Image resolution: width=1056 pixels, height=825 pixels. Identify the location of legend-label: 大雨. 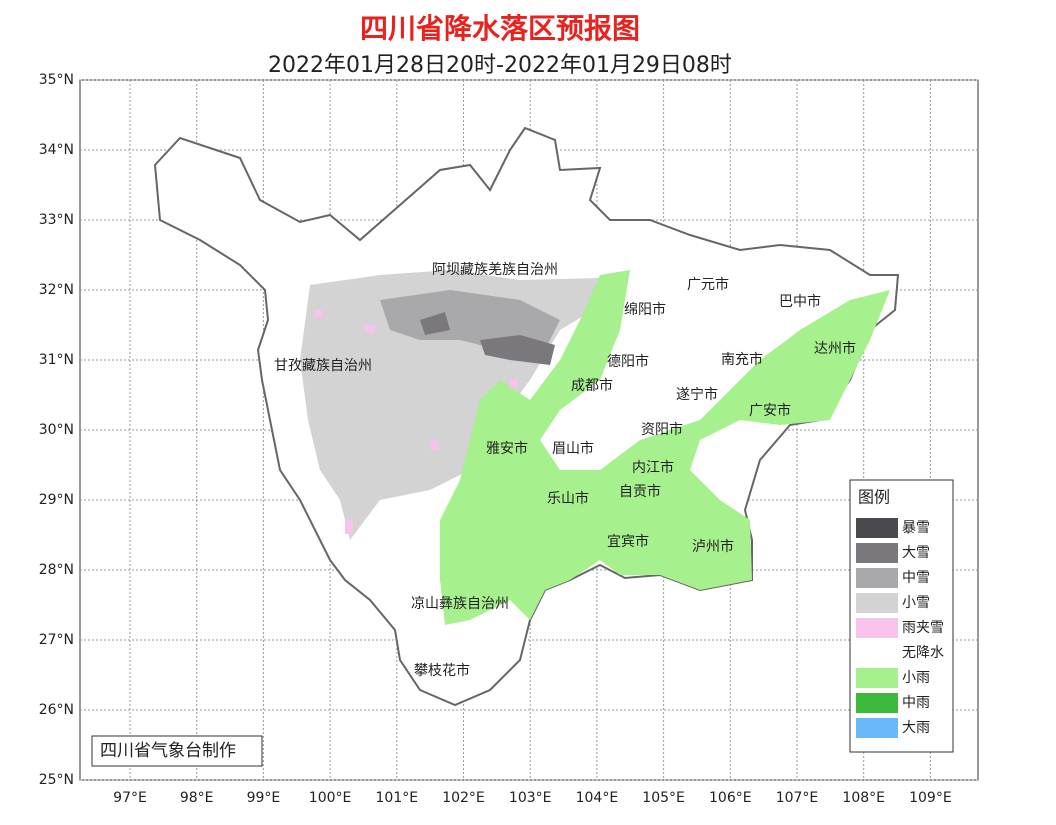
(916, 728).